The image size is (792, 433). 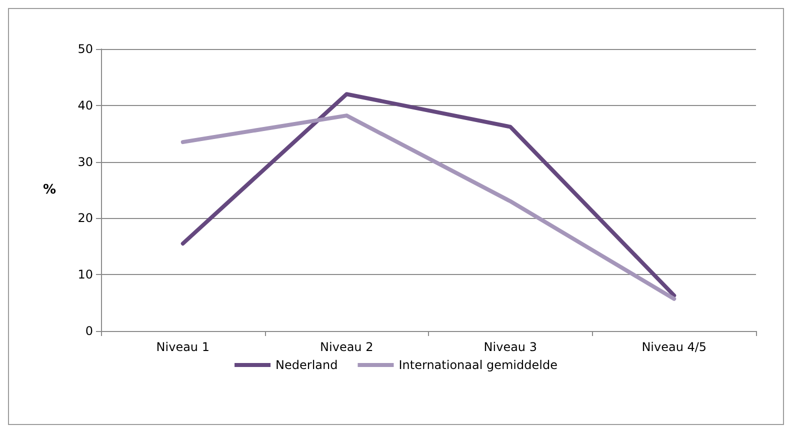 What do you see at coordinates (85, 161) in the screenshot?
I see `y-tick-label: 30` at bounding box center [85, 161].